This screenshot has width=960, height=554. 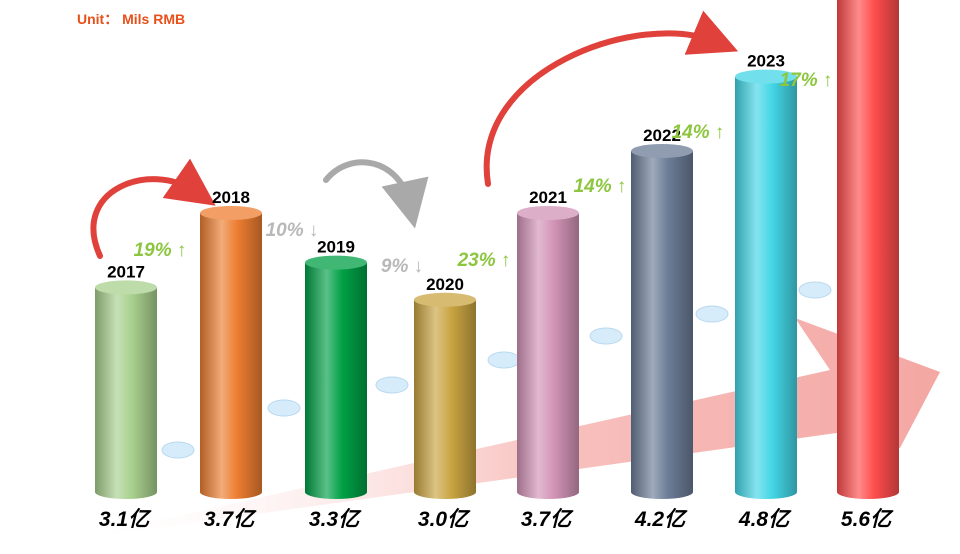 I want to click on bar-2021, so click(x=548, y=352).